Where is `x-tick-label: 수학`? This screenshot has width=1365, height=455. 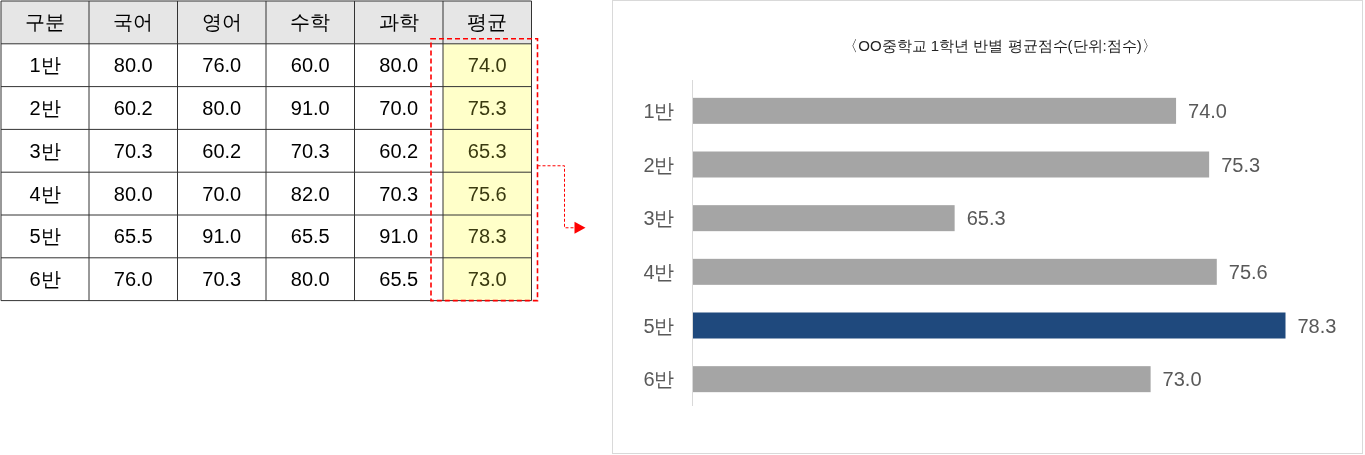 x-tick-label: 수학 is located at coordinates (310, 22).